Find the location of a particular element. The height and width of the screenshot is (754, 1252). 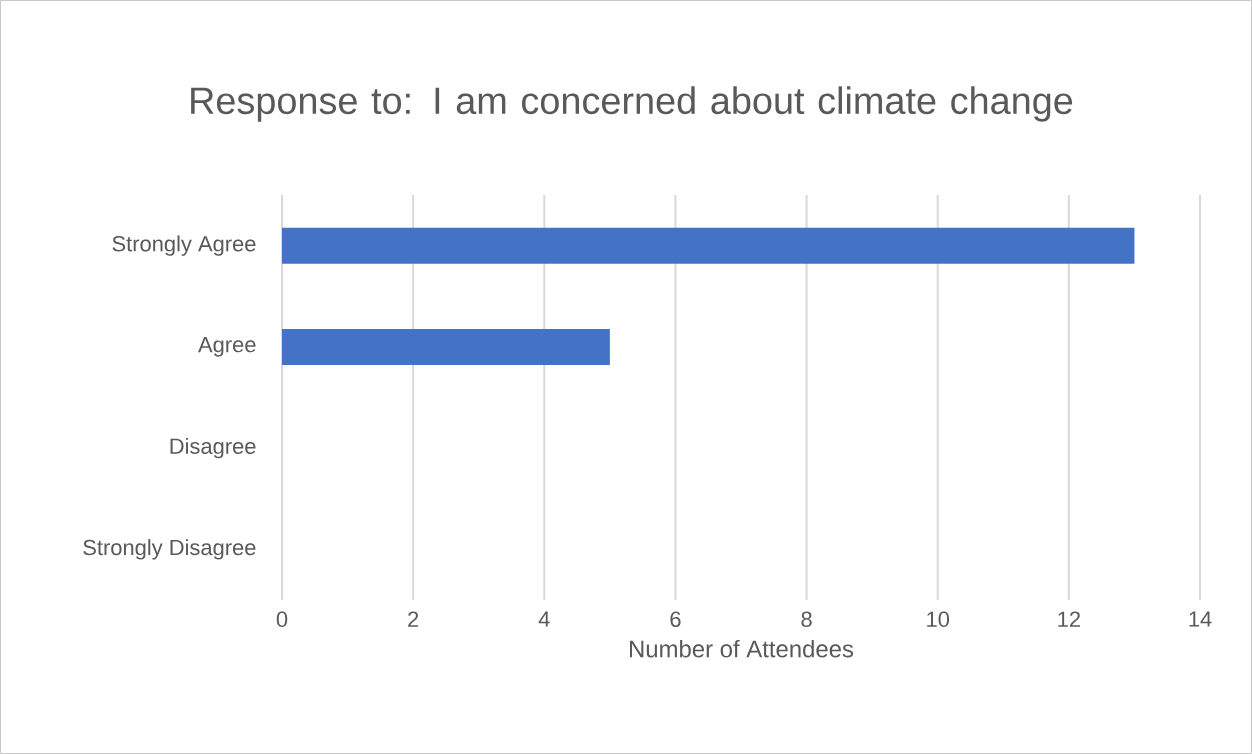

y-tick-label: Agree is located at coordinates (227, 347).